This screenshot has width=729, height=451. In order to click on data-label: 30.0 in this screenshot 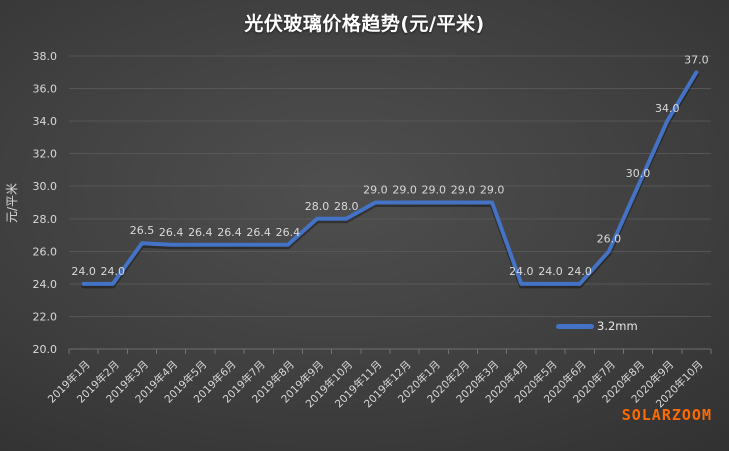, I will do `click(638, 173)`.